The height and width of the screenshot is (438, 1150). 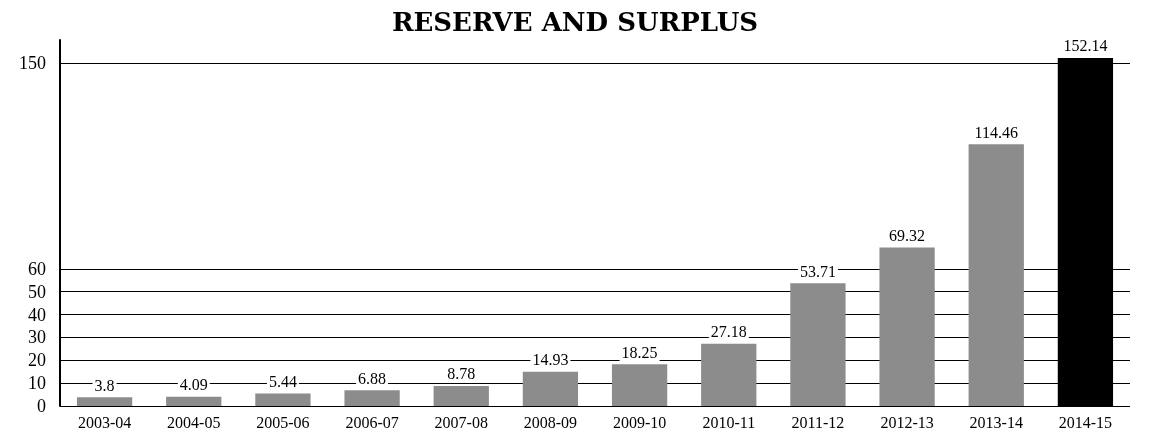 What do you see at coordinates (461, 422) in the screenshot?
I see `x-tick-label: 2007-08` at bounding box center [461, 422].